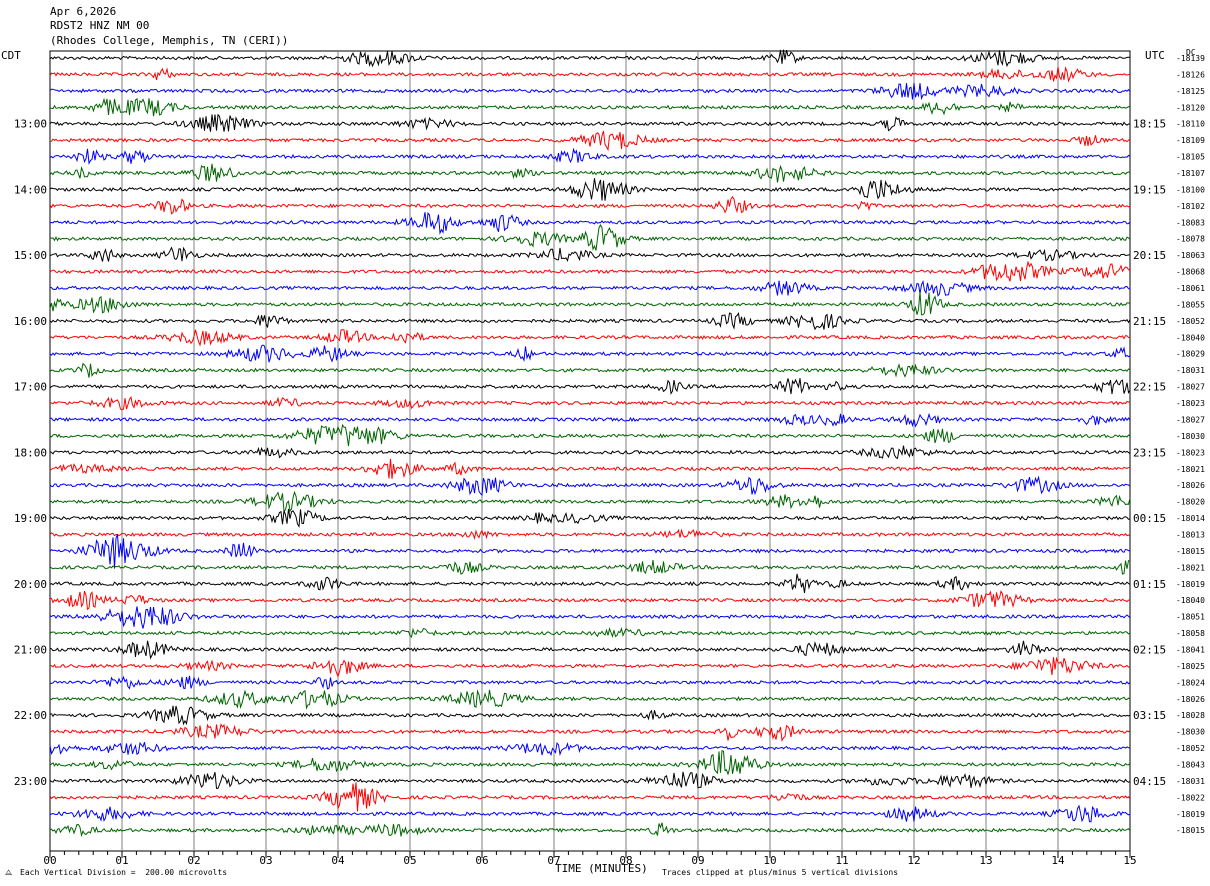 Image resolution: width=1210 pixels, height=886 pixels. What do you see at coordinates (1149, 452) in the screenshot?
I see `right-hour-label: 23:15` at bounding box center [1149, 452].